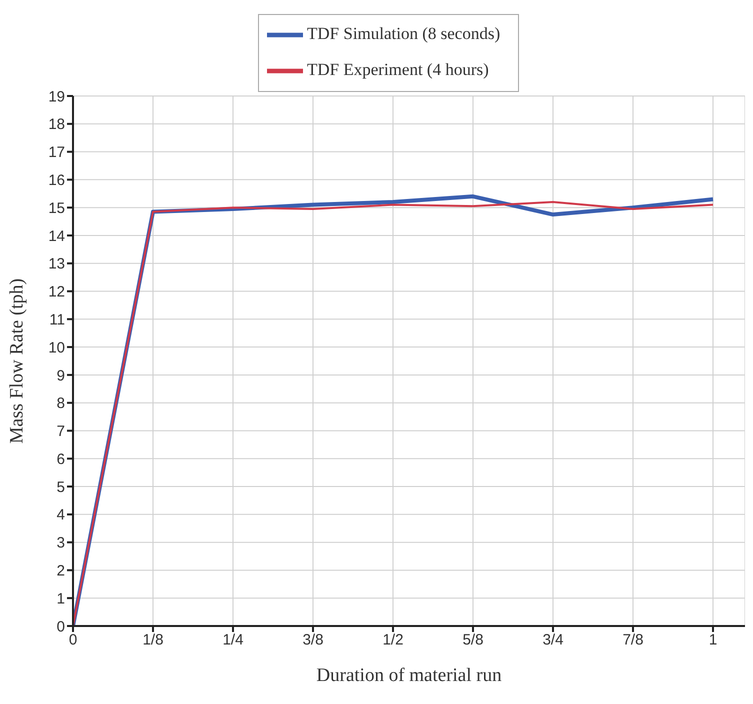 This screenshot has height=704, width=753. What do you see at coordinates (56, 208) in the screenshot?
I see `y-tick-label: 15` at bounding box center [56, 208].